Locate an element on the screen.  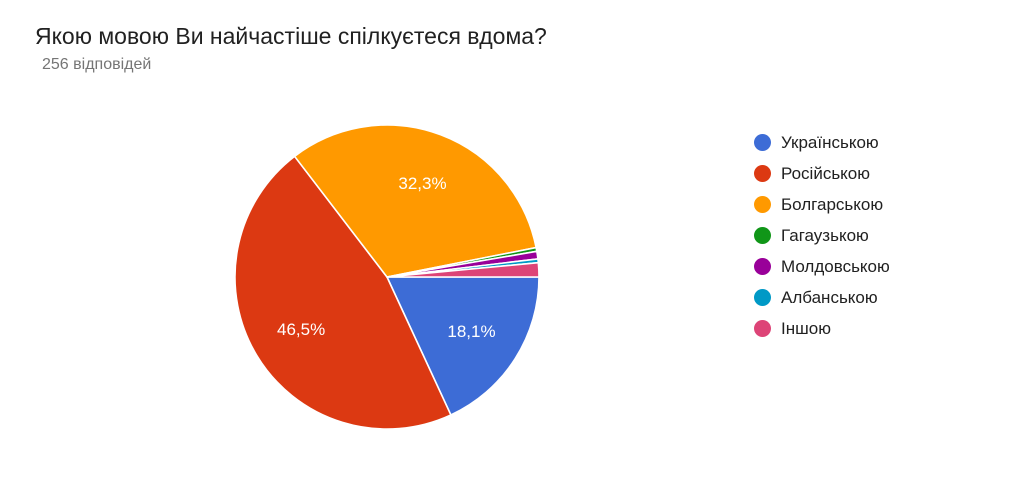
legend-label-bulgarian: Болгарською is located at coordinates (832, 204).